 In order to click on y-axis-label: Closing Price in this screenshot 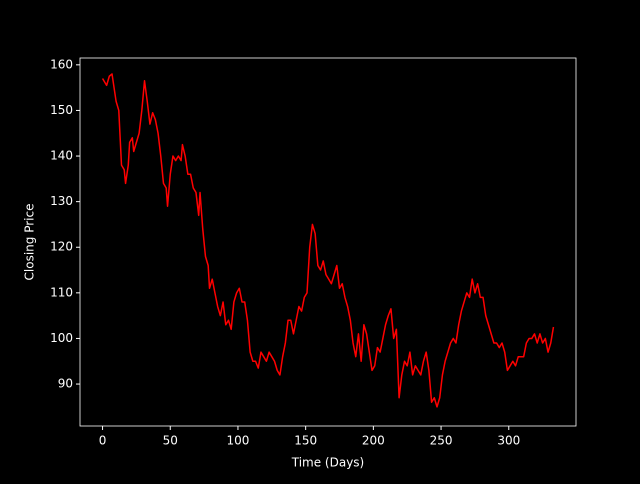, I will do `click(30, 242)`.